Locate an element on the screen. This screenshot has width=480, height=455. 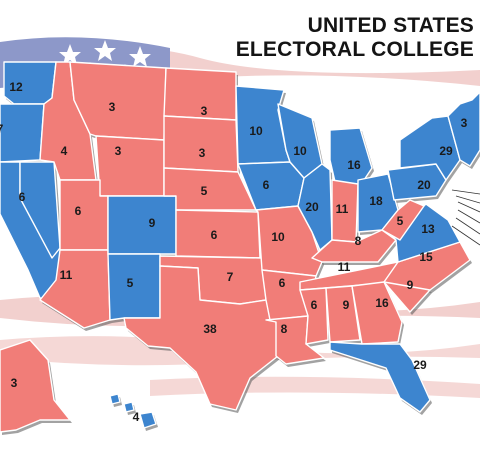
vote-label-in: 11 is located at coordinates (342, 209).